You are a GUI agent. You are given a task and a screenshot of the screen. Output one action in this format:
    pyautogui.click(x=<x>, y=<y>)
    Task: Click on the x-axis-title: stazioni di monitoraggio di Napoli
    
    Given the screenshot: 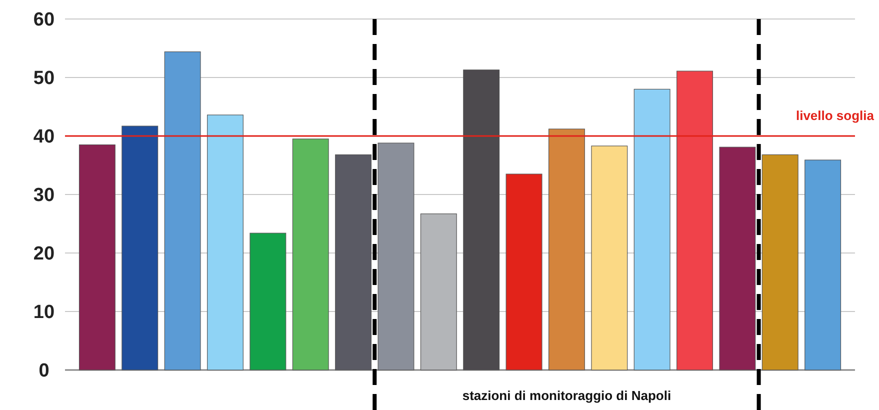 What is the action you would take?
    pyautogui.click(x=567, y=395)
    